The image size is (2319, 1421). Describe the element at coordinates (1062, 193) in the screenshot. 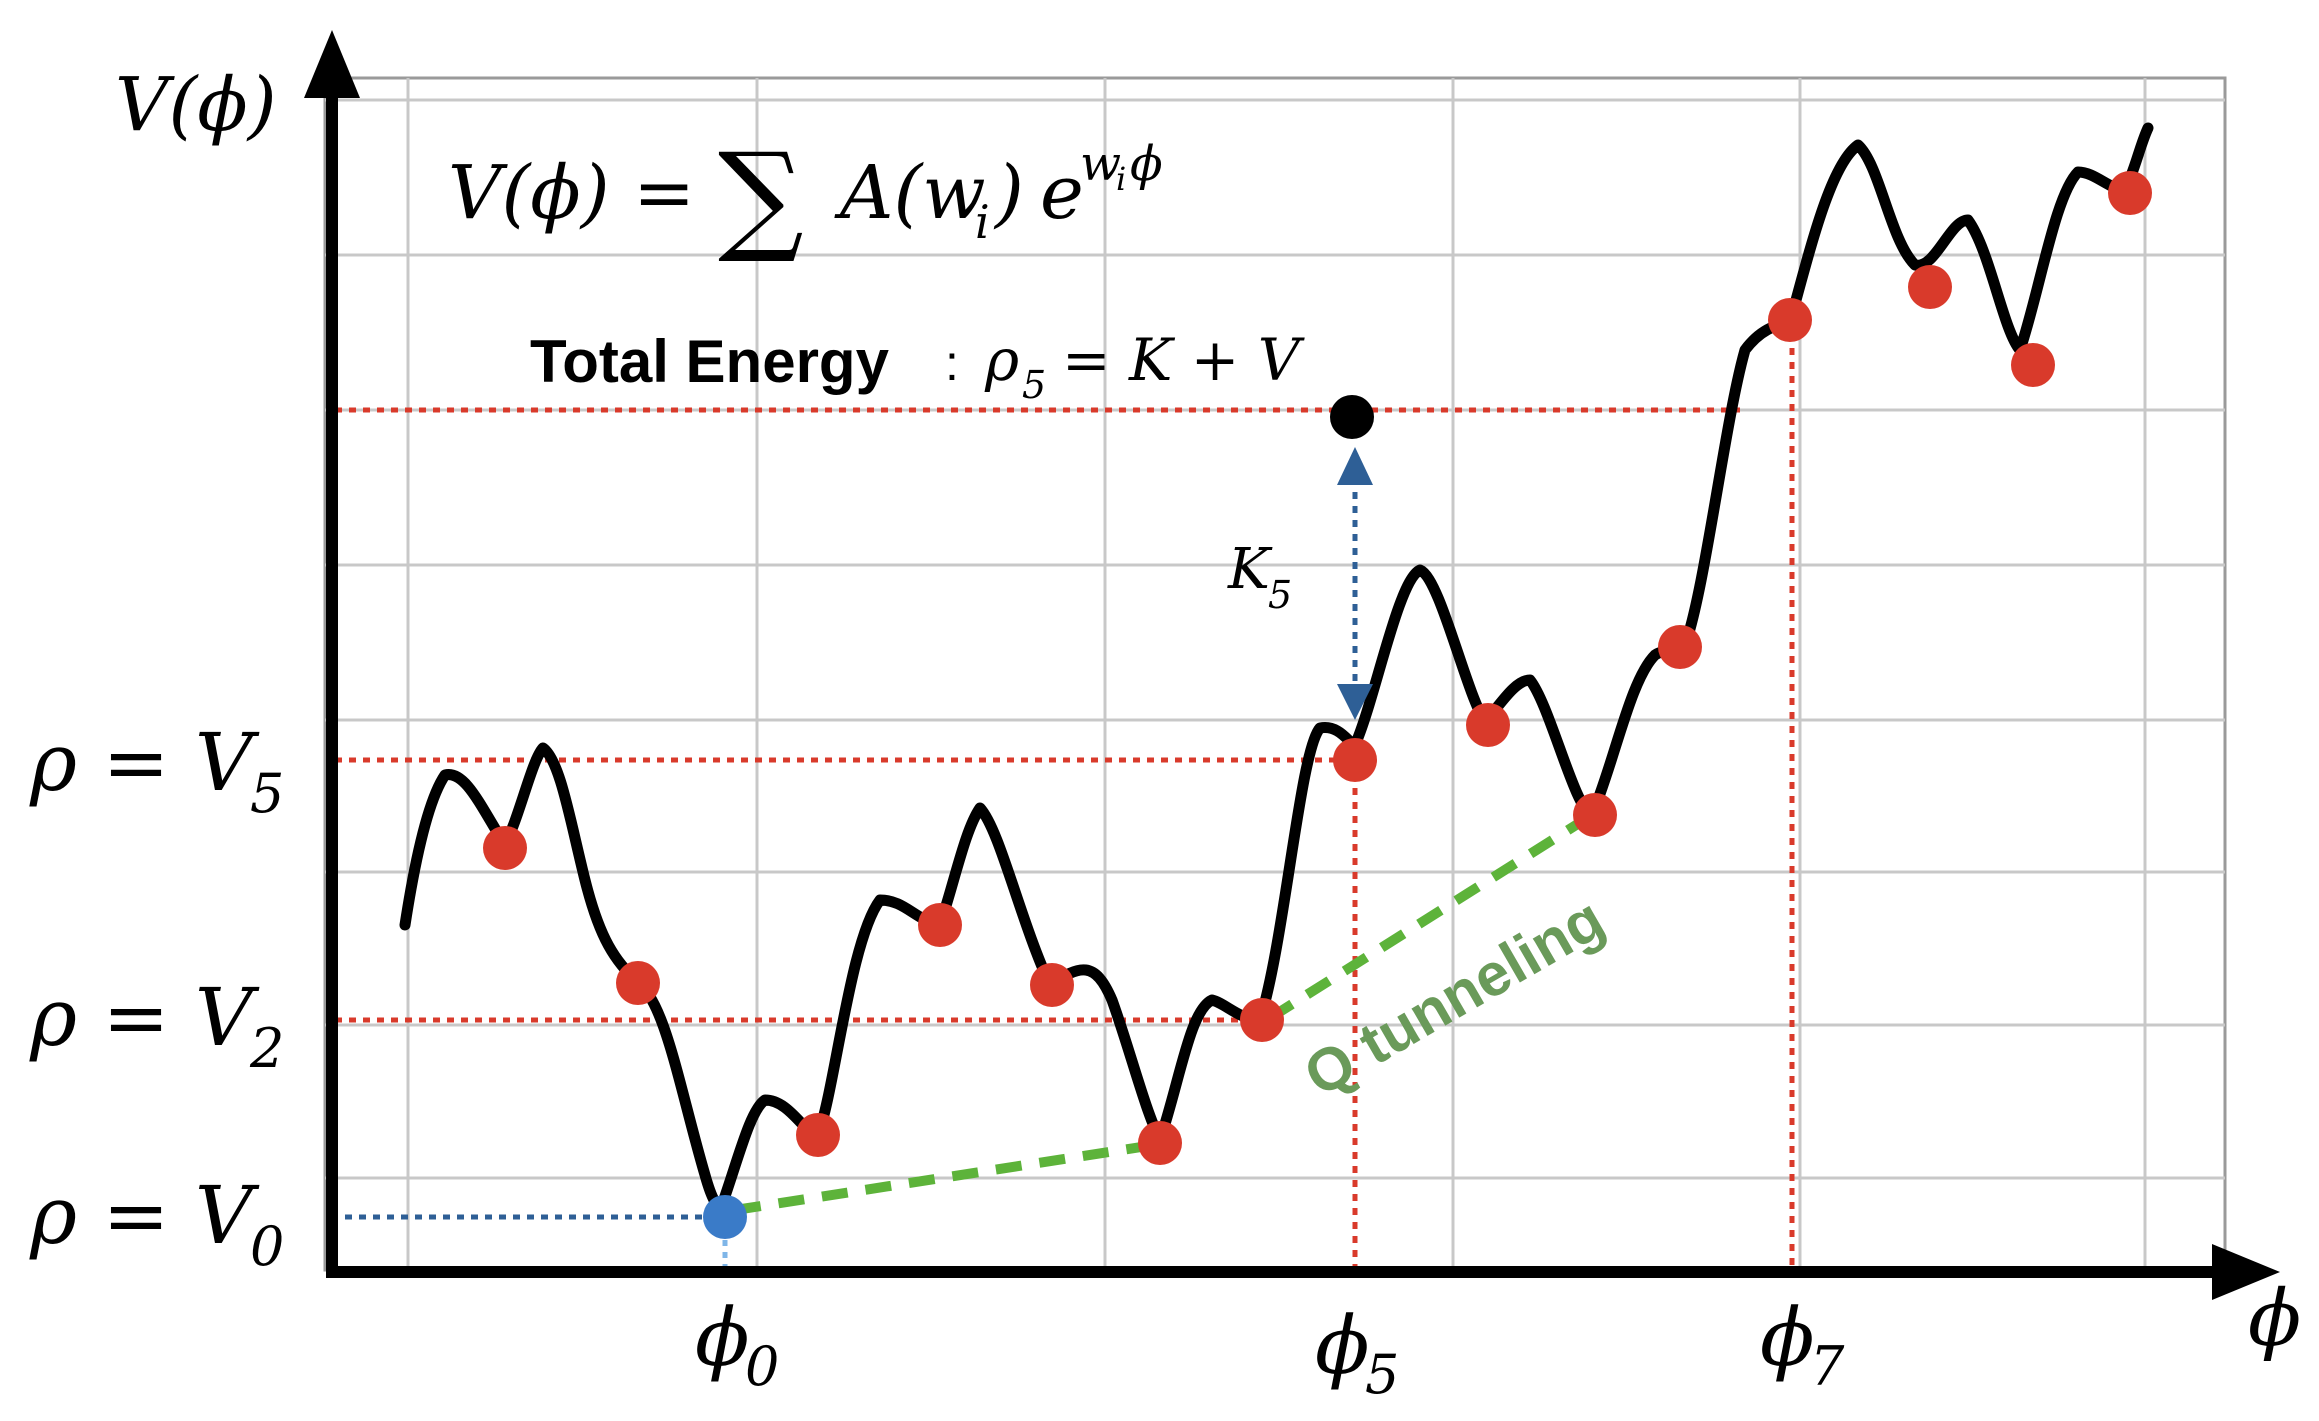

I see `svg-text: e` at that location.